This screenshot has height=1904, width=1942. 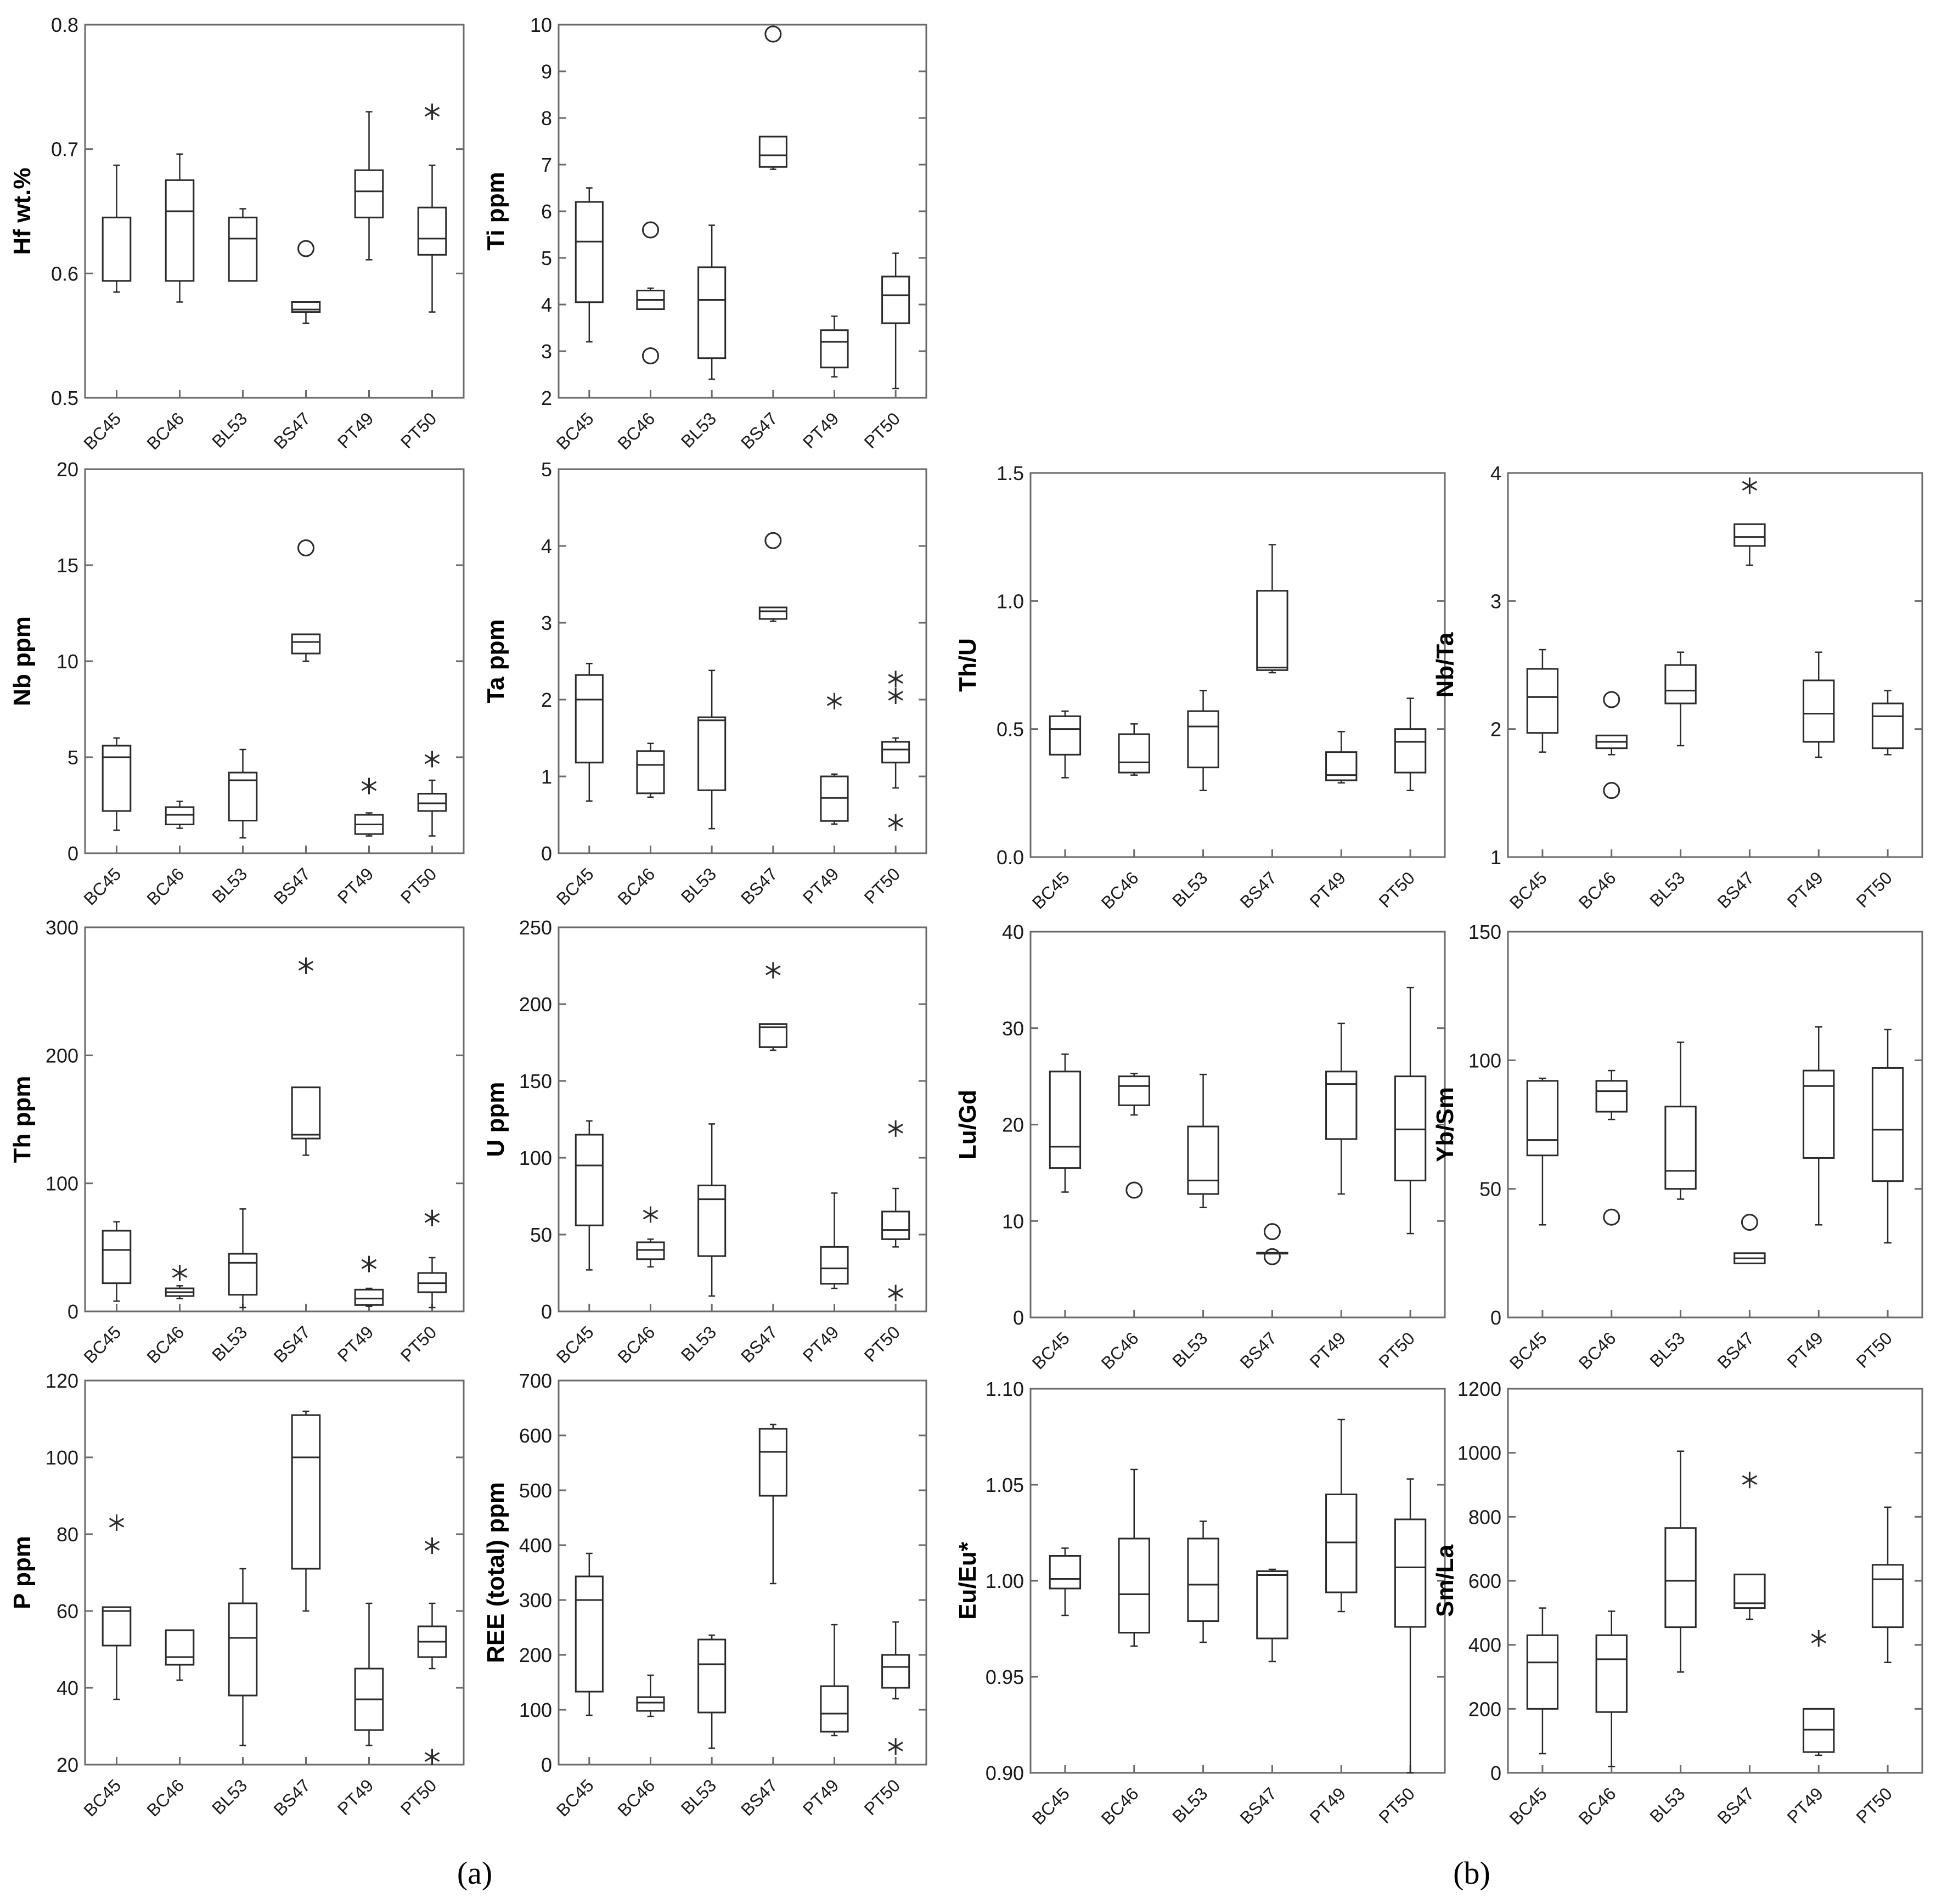 I want to click on x-tick-label: BS47, so click(x=292, y=1797).